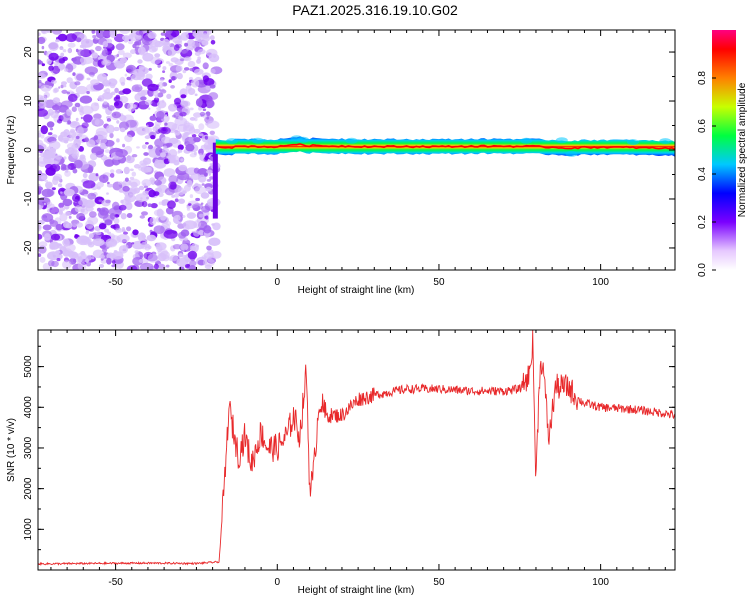 Image resolution: width=750 pixels, height=600 pixels. What do you see at coordinates (356, 590) in the screenshot?
I see `snr-xlabel: Height of straight line (km)` at bounding box center [356, 590].